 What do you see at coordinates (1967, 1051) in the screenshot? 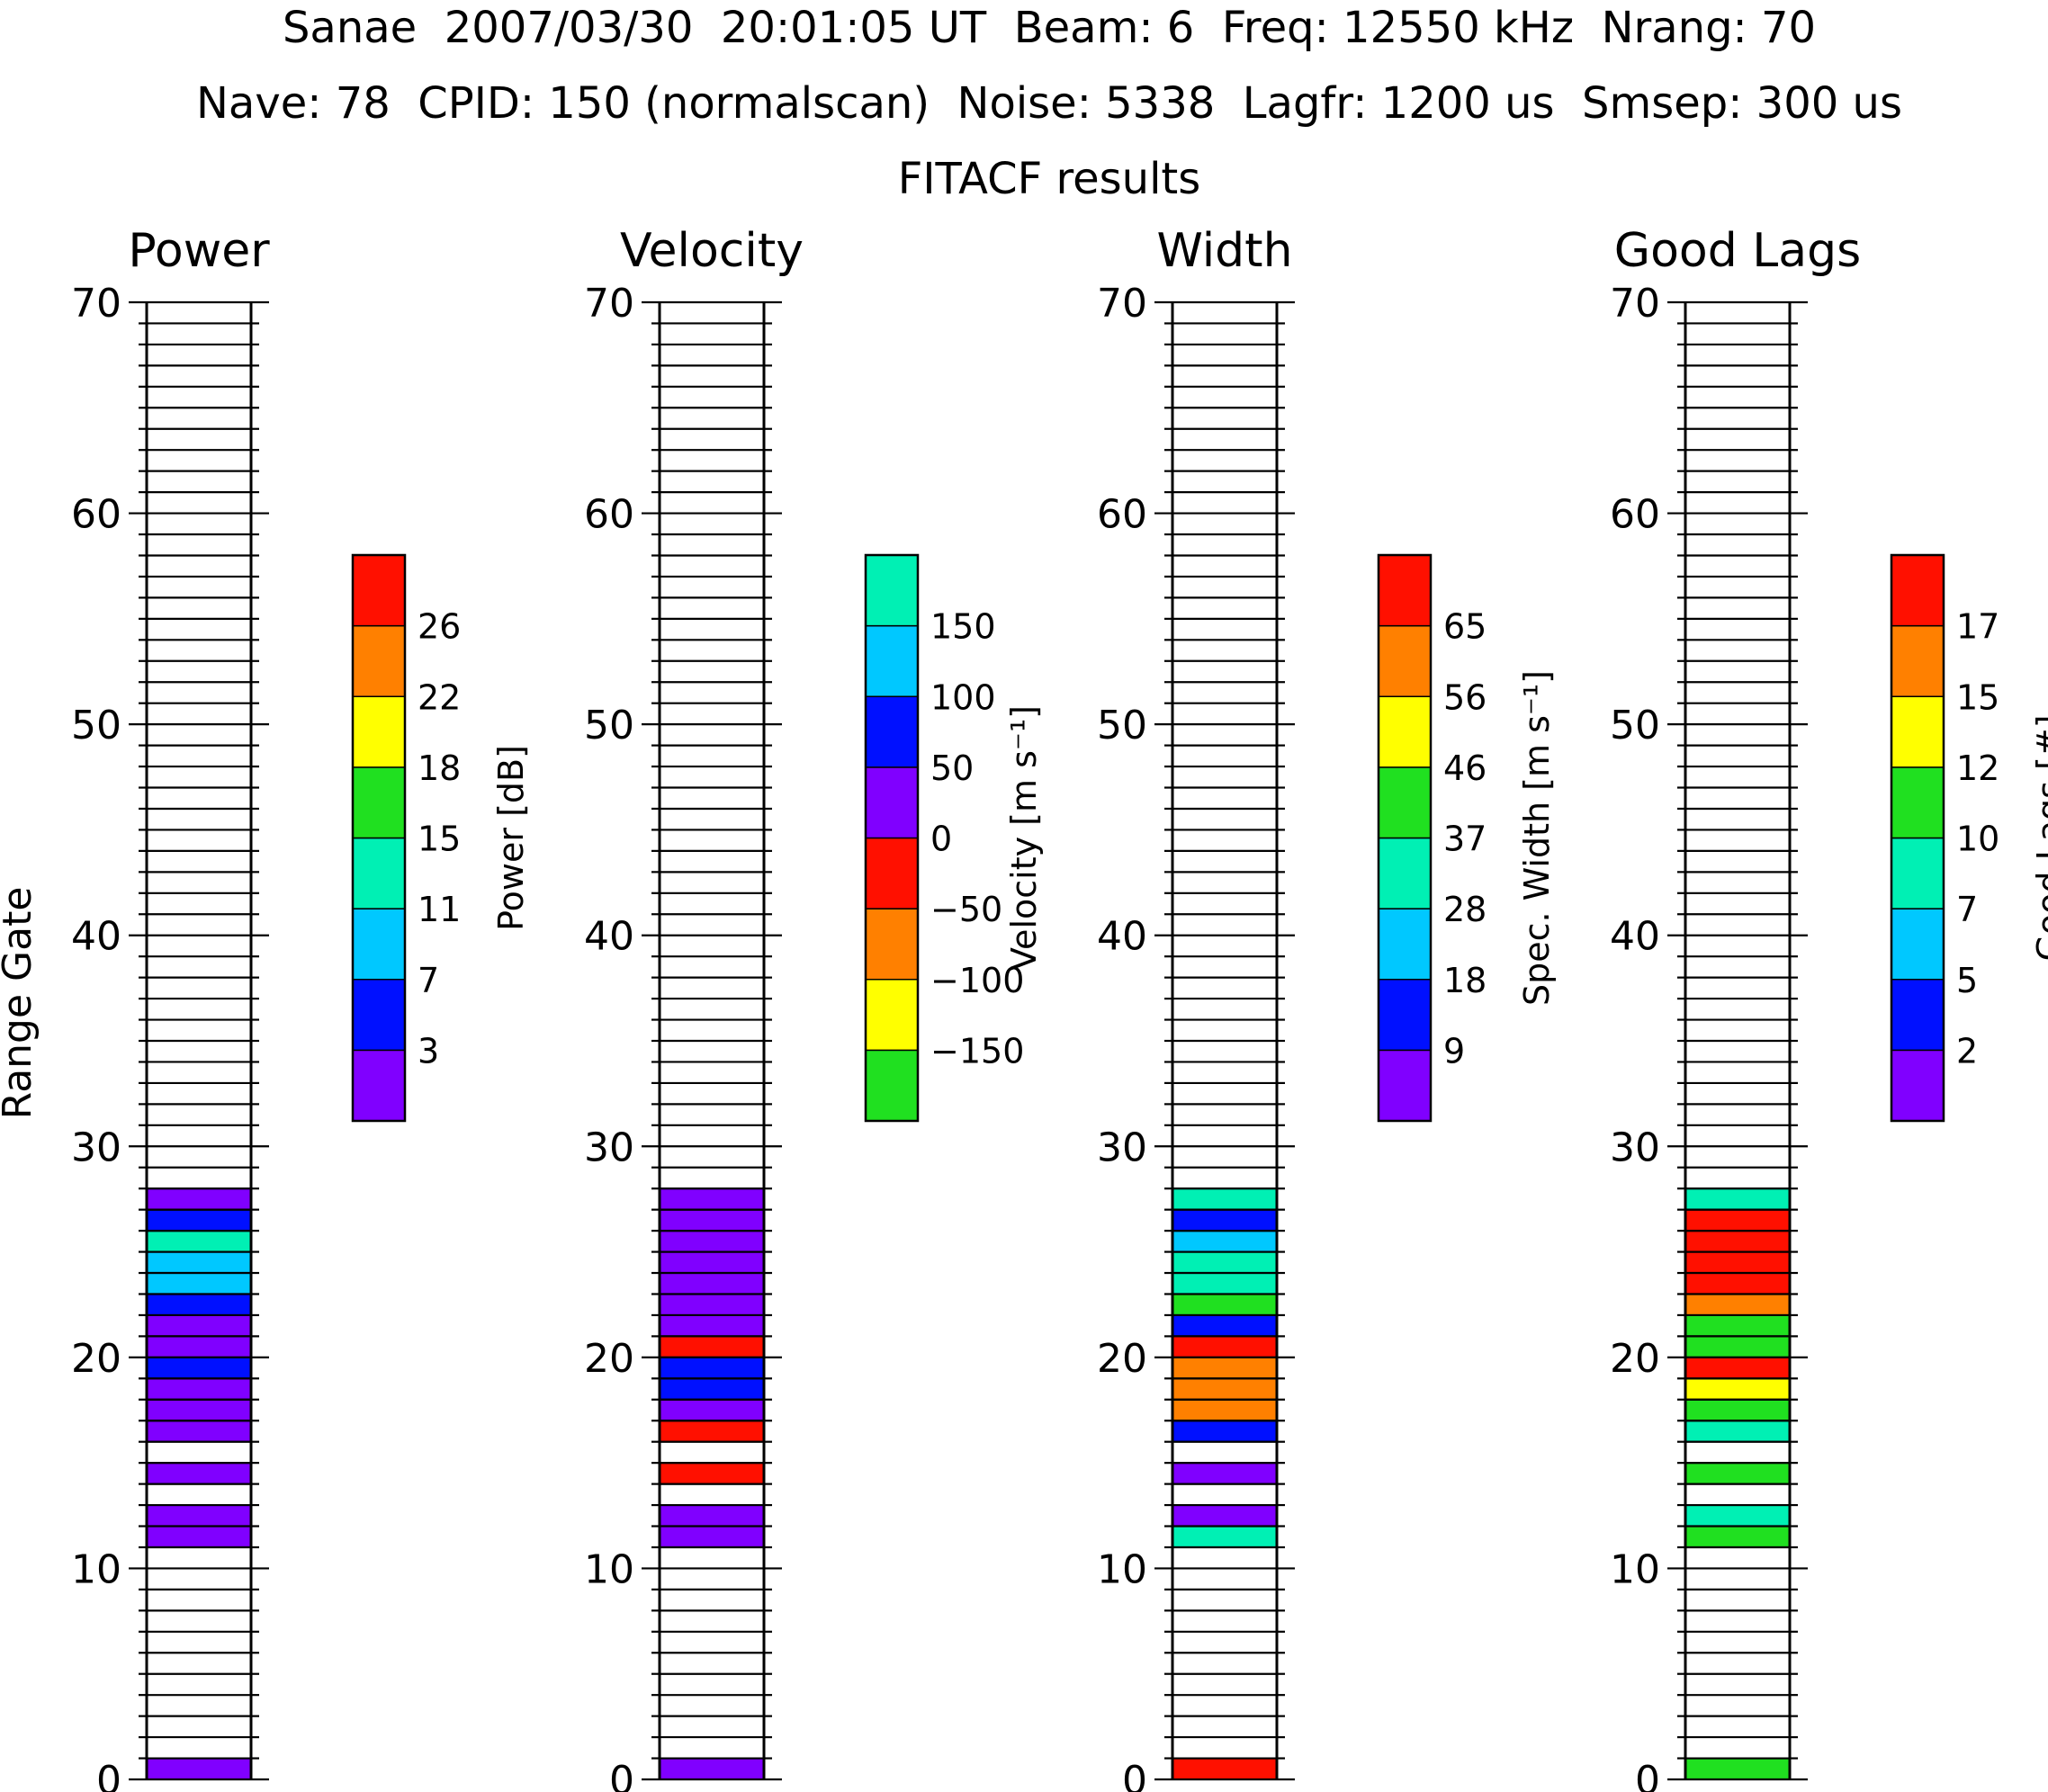
I see `colorbar-tick-label: 2` at bounding box center [1967, 1051].